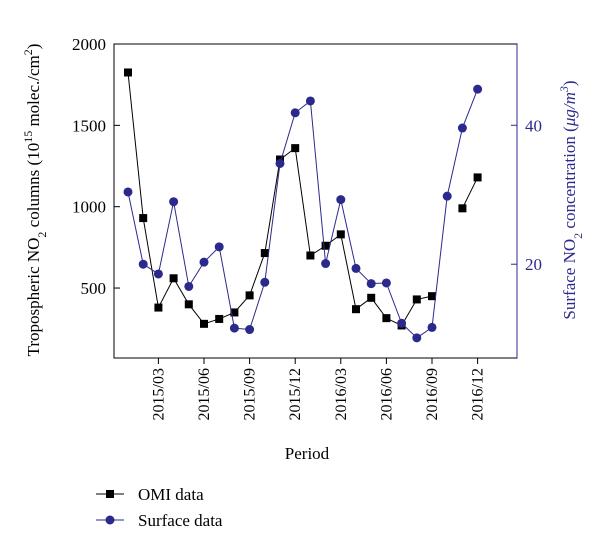 The image size is (600, 549). Describe the element at coordinates (533, 264) in the screenshot. I see `right-tick-label: 20` at that location.